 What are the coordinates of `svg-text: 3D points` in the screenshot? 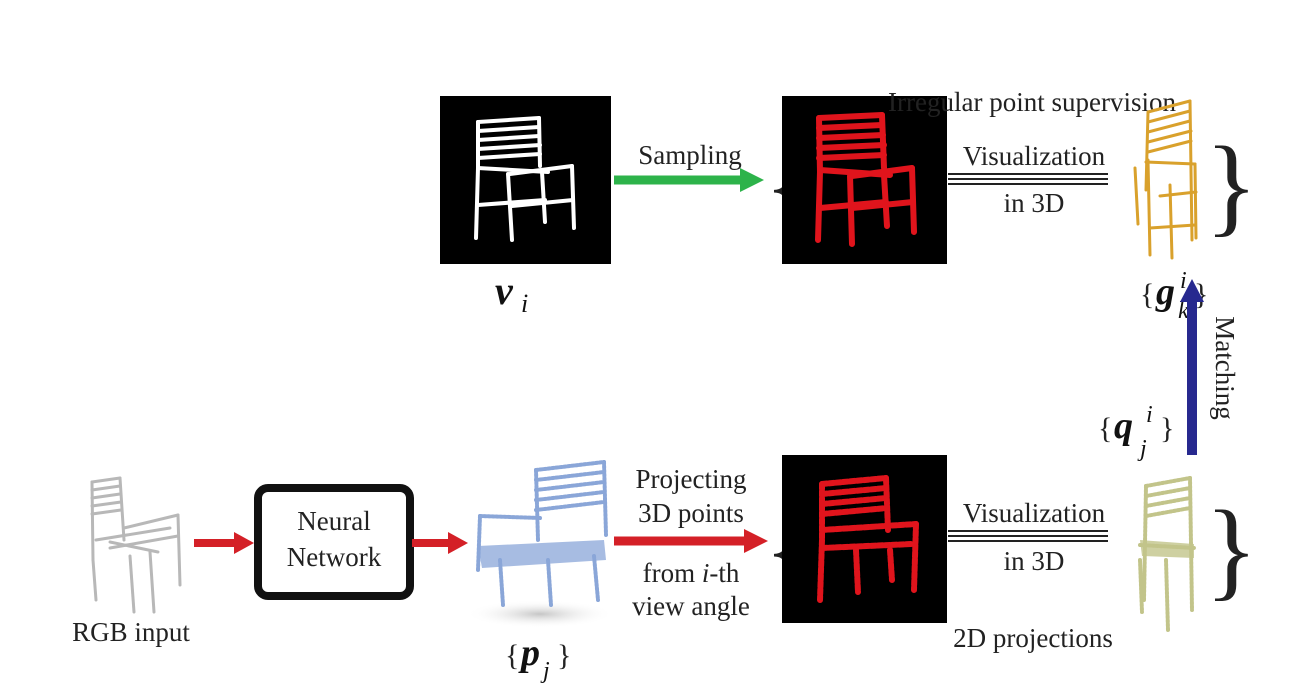 It's located at (691, 513).